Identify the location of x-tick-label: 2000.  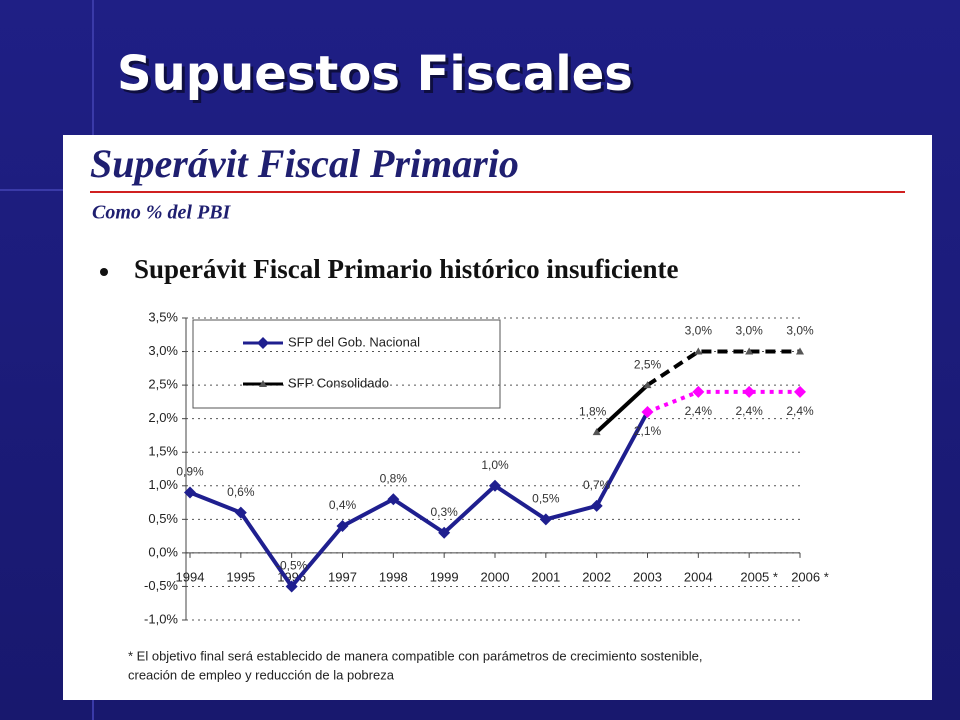
(495, 576).